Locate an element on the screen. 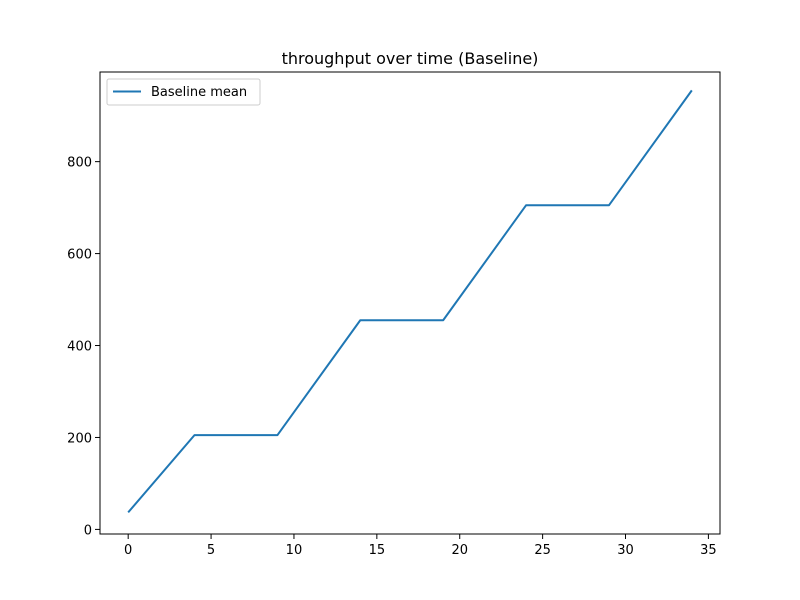  x-tick-label: 10 is located at coordinates (294, 550).